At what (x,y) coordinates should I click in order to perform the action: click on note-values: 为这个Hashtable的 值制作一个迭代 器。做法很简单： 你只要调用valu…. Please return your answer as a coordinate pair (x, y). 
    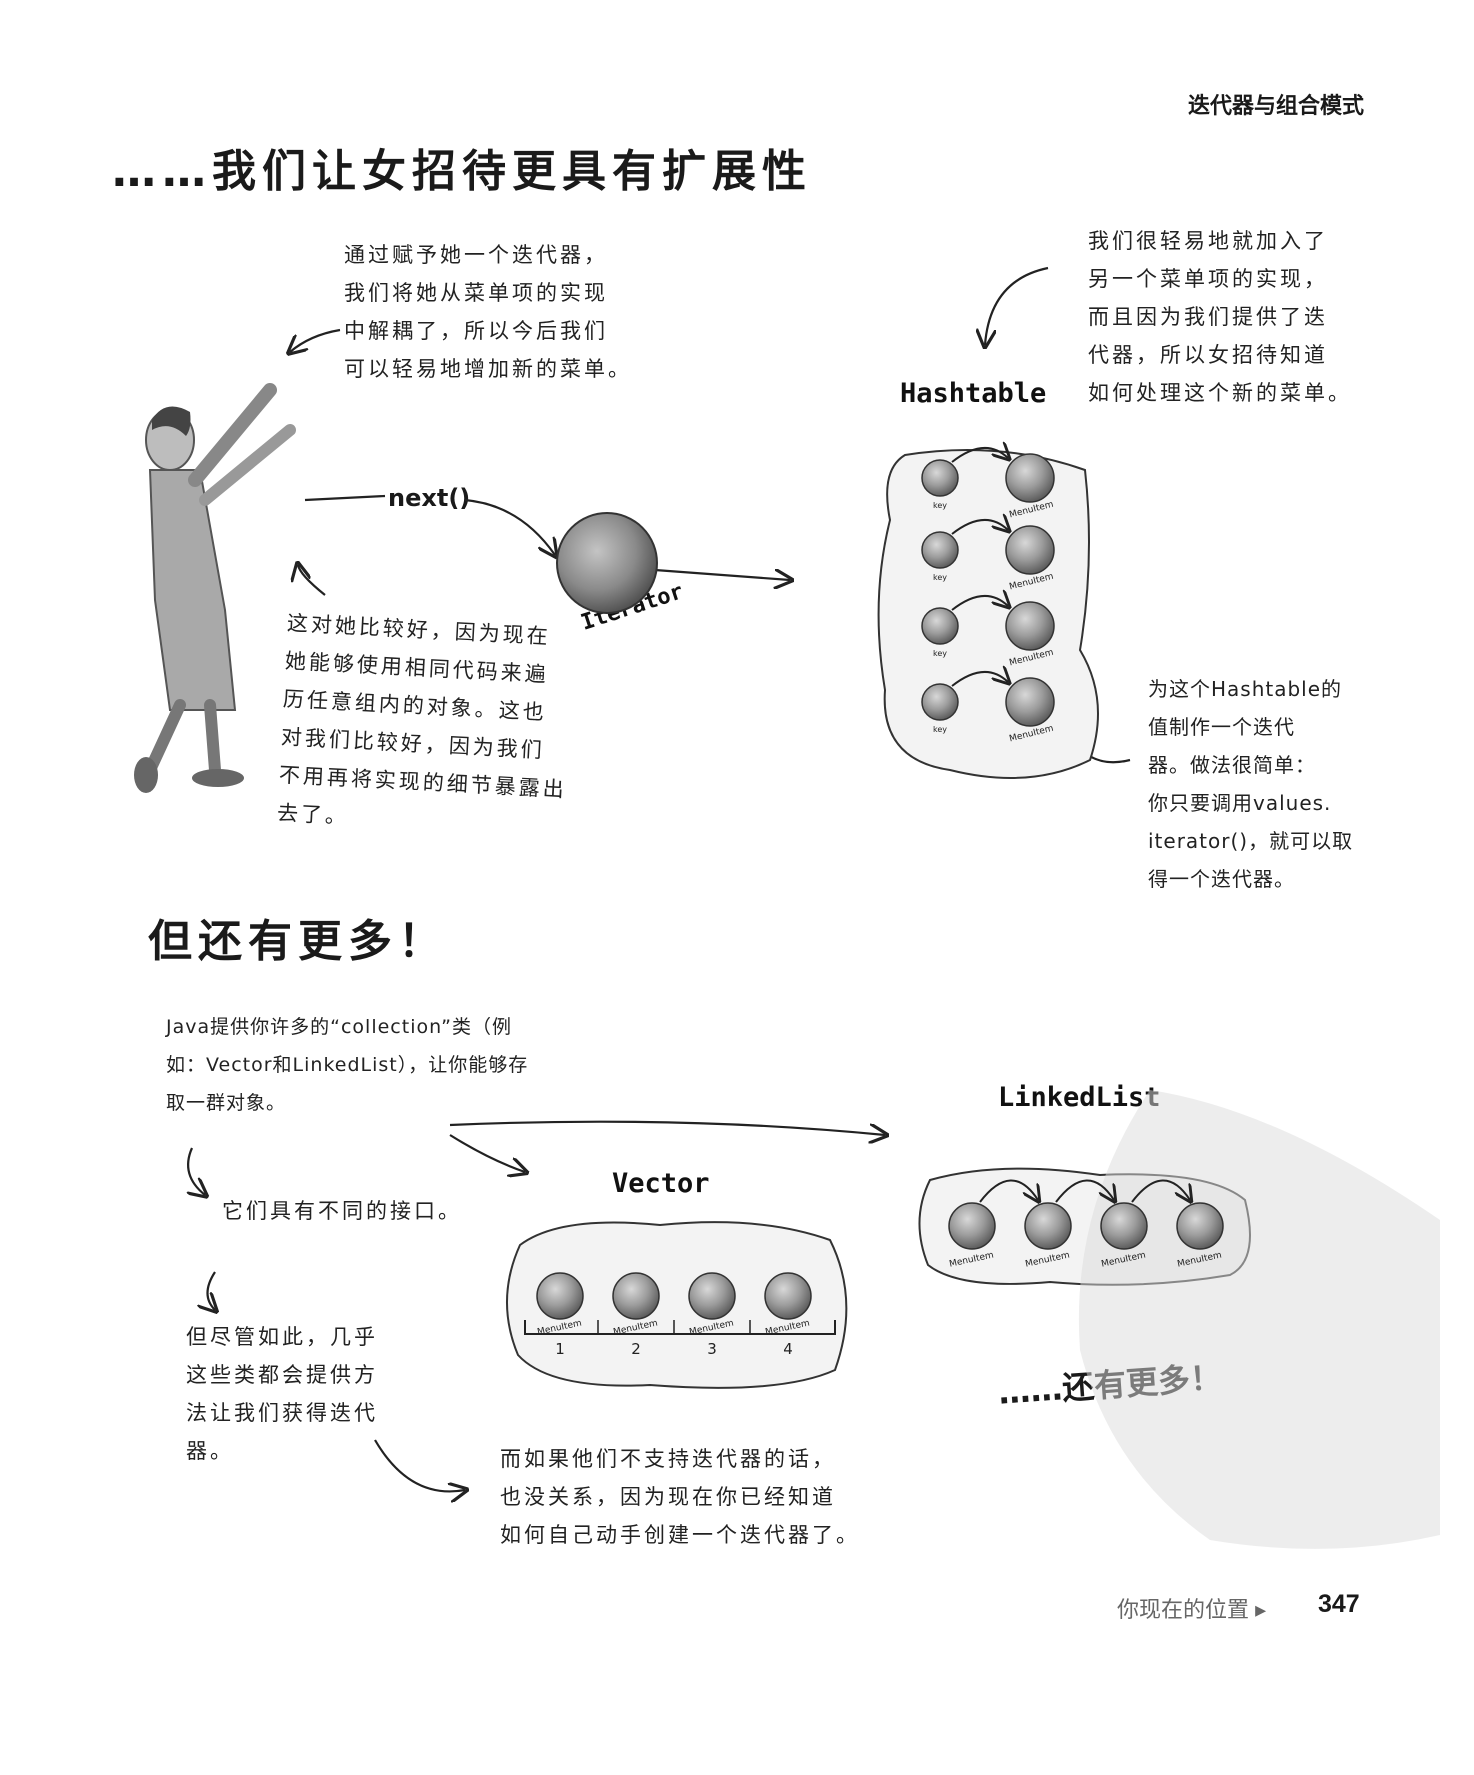
    Looking at the image, I should click on (1250, 784).